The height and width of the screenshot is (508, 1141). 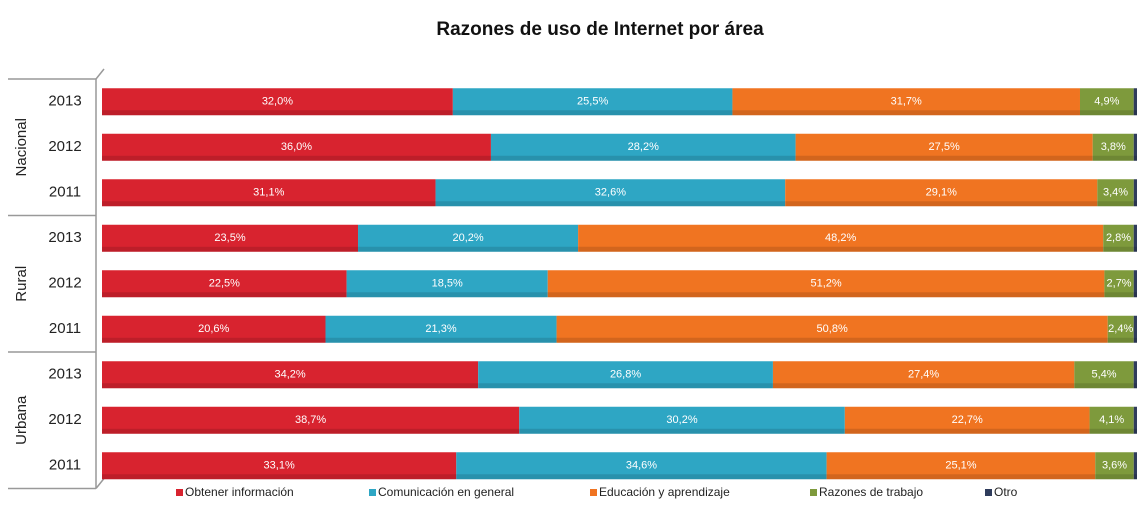 What do you see at coordinates (625, 375) in the screenshot?
I see `data-label: 26,8%` at bounding box center [625, 375].